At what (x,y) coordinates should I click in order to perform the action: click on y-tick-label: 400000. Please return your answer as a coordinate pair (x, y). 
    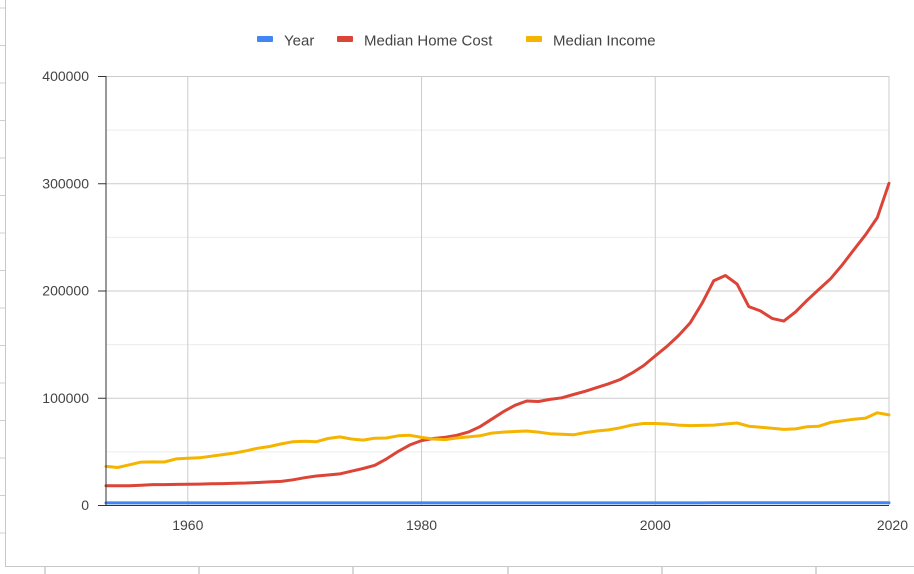
    Looking at the image, I should click on (65, 76).